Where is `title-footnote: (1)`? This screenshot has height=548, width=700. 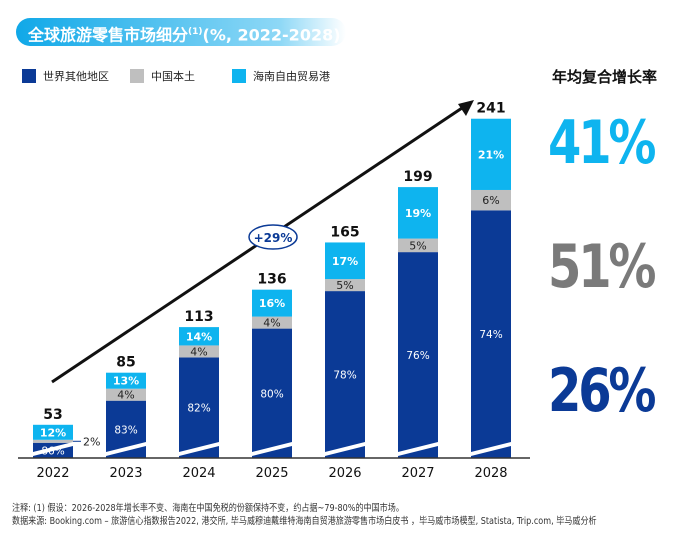 title-footnote: (1) is located at coordinates (195, 32).